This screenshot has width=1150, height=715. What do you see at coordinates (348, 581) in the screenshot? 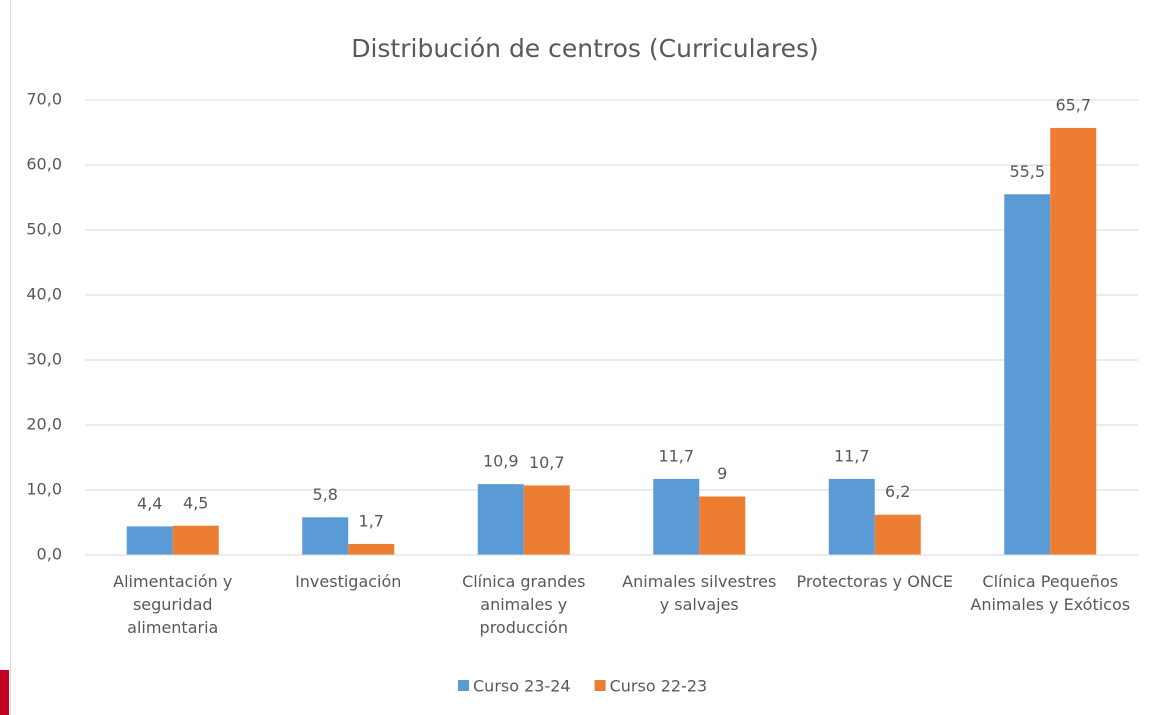
I see `x-tick-label: Investigación` at bounding box center [348, 581].